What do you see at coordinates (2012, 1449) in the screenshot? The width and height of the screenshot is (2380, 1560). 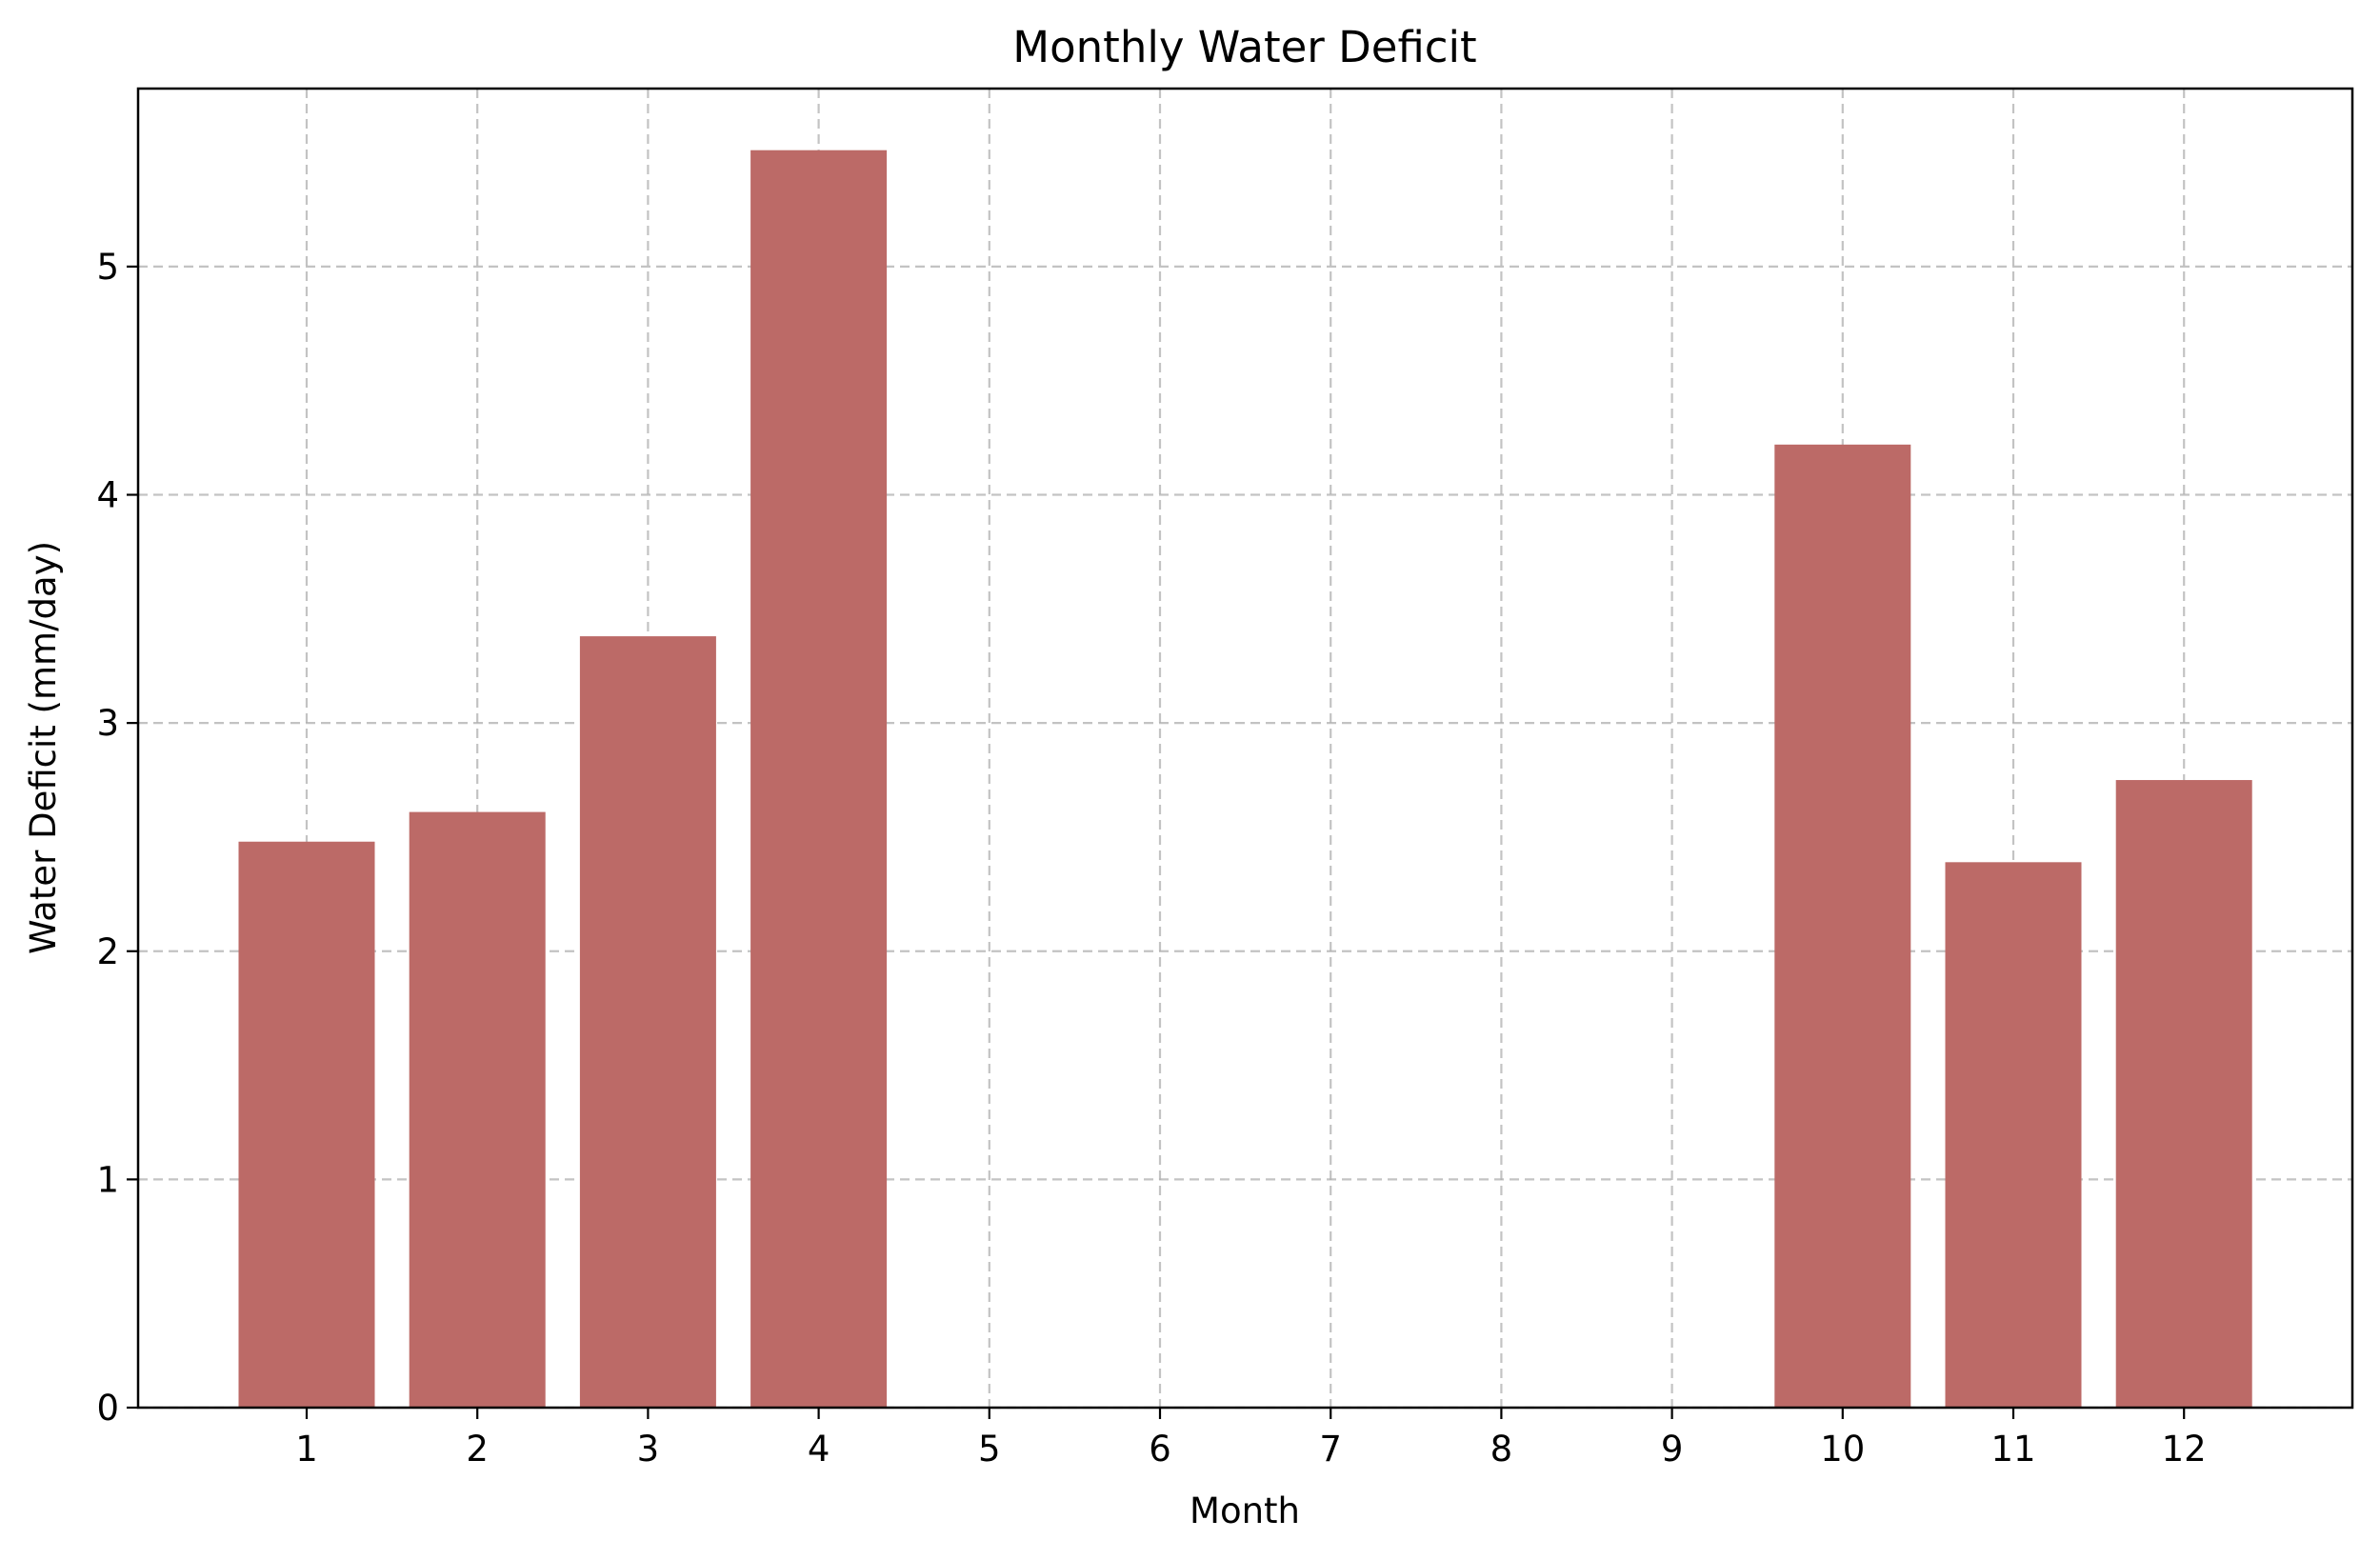 I see `x-tick-label: 11` at bounding box center [2012, 1449].